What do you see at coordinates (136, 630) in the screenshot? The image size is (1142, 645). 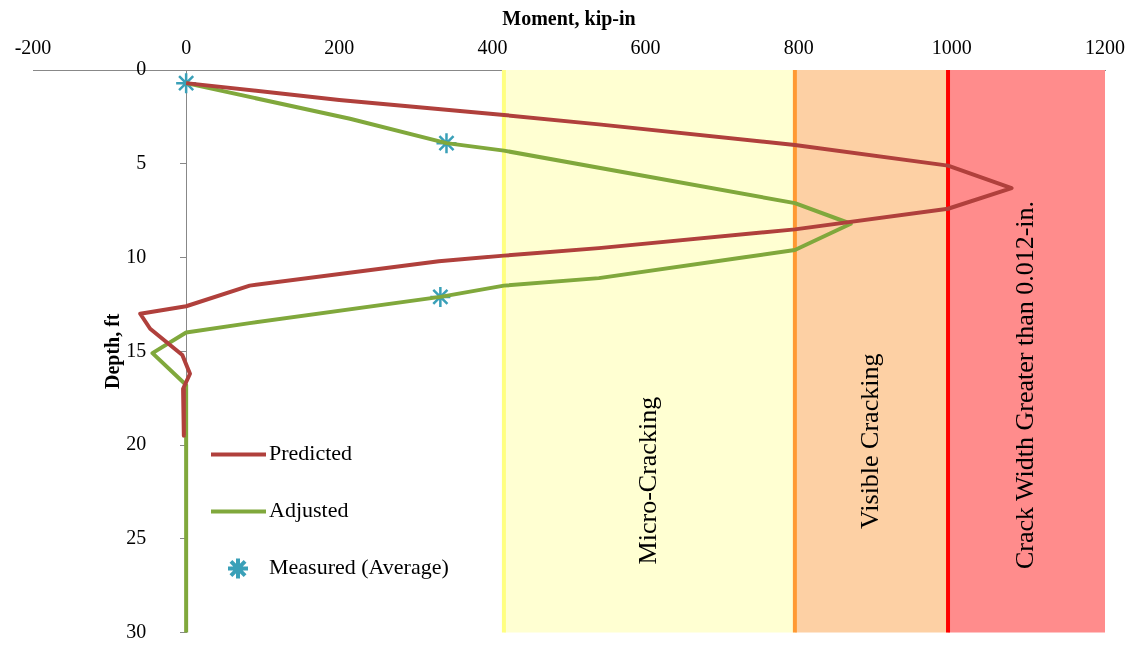 I see `y-tick-label: 30` at bounding box center [136, 630].